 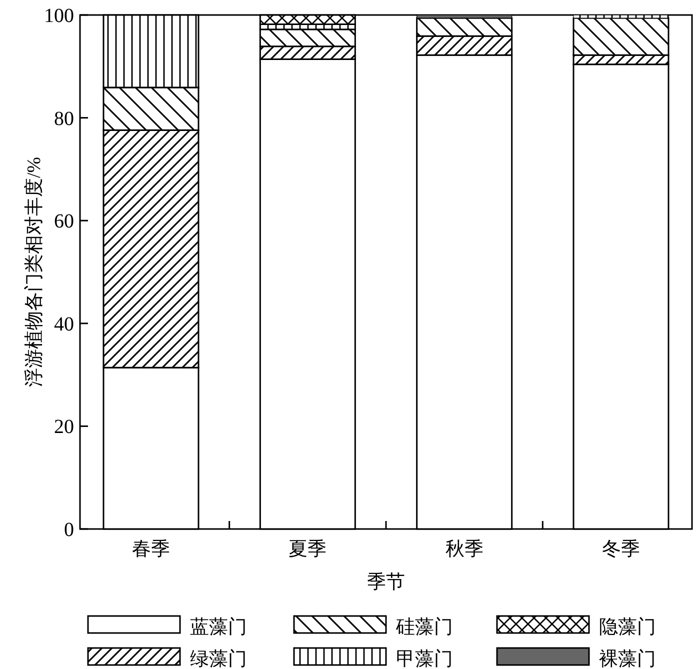 What do you see at coordinates (218, 658) in the screenshot?
I see `legend-label: 绿藻门` at bounding box center [218, 658].